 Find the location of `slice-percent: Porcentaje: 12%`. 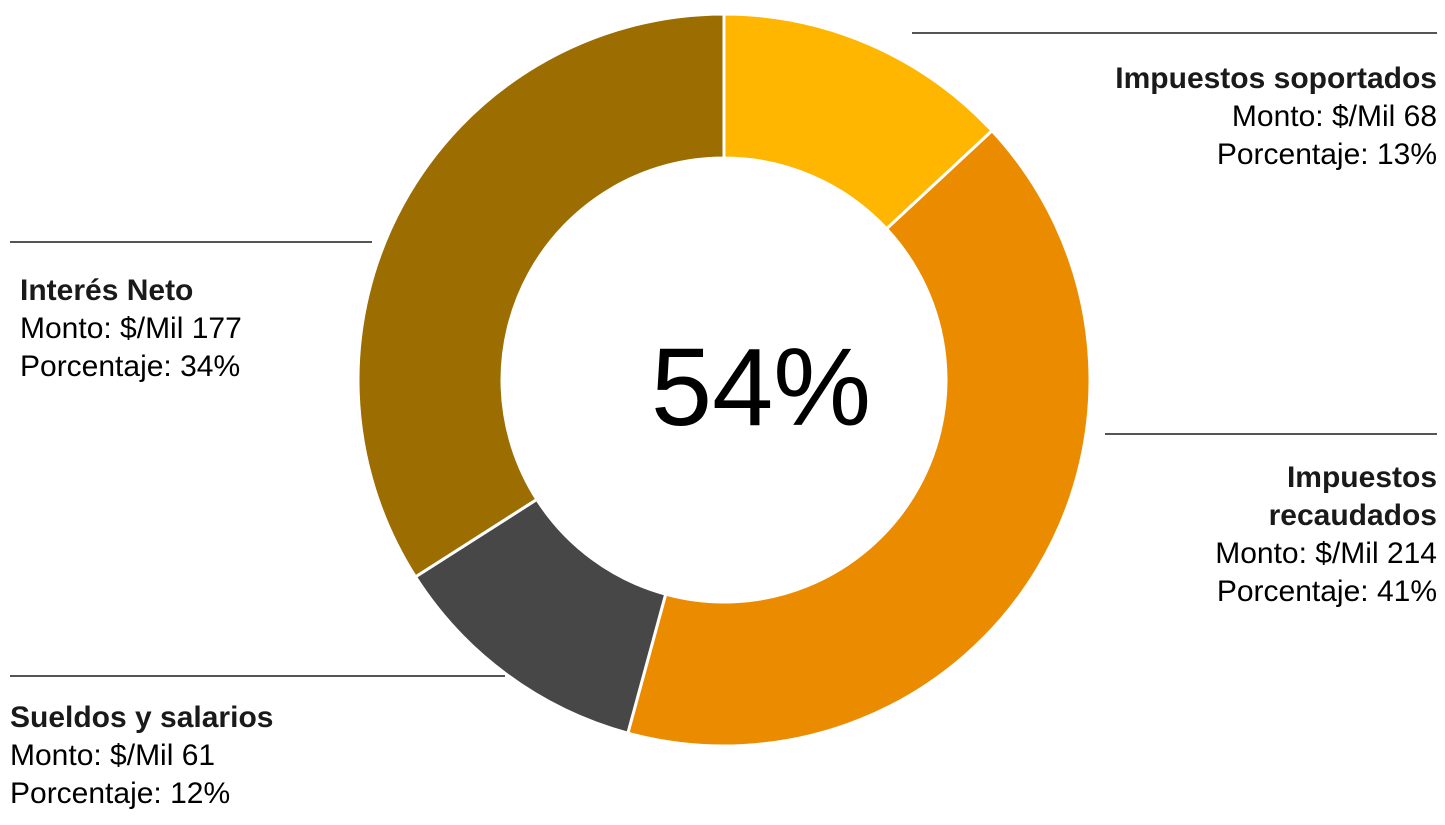

slice-percent: Porcentaje: 12% is located at coordinates (120, 793).